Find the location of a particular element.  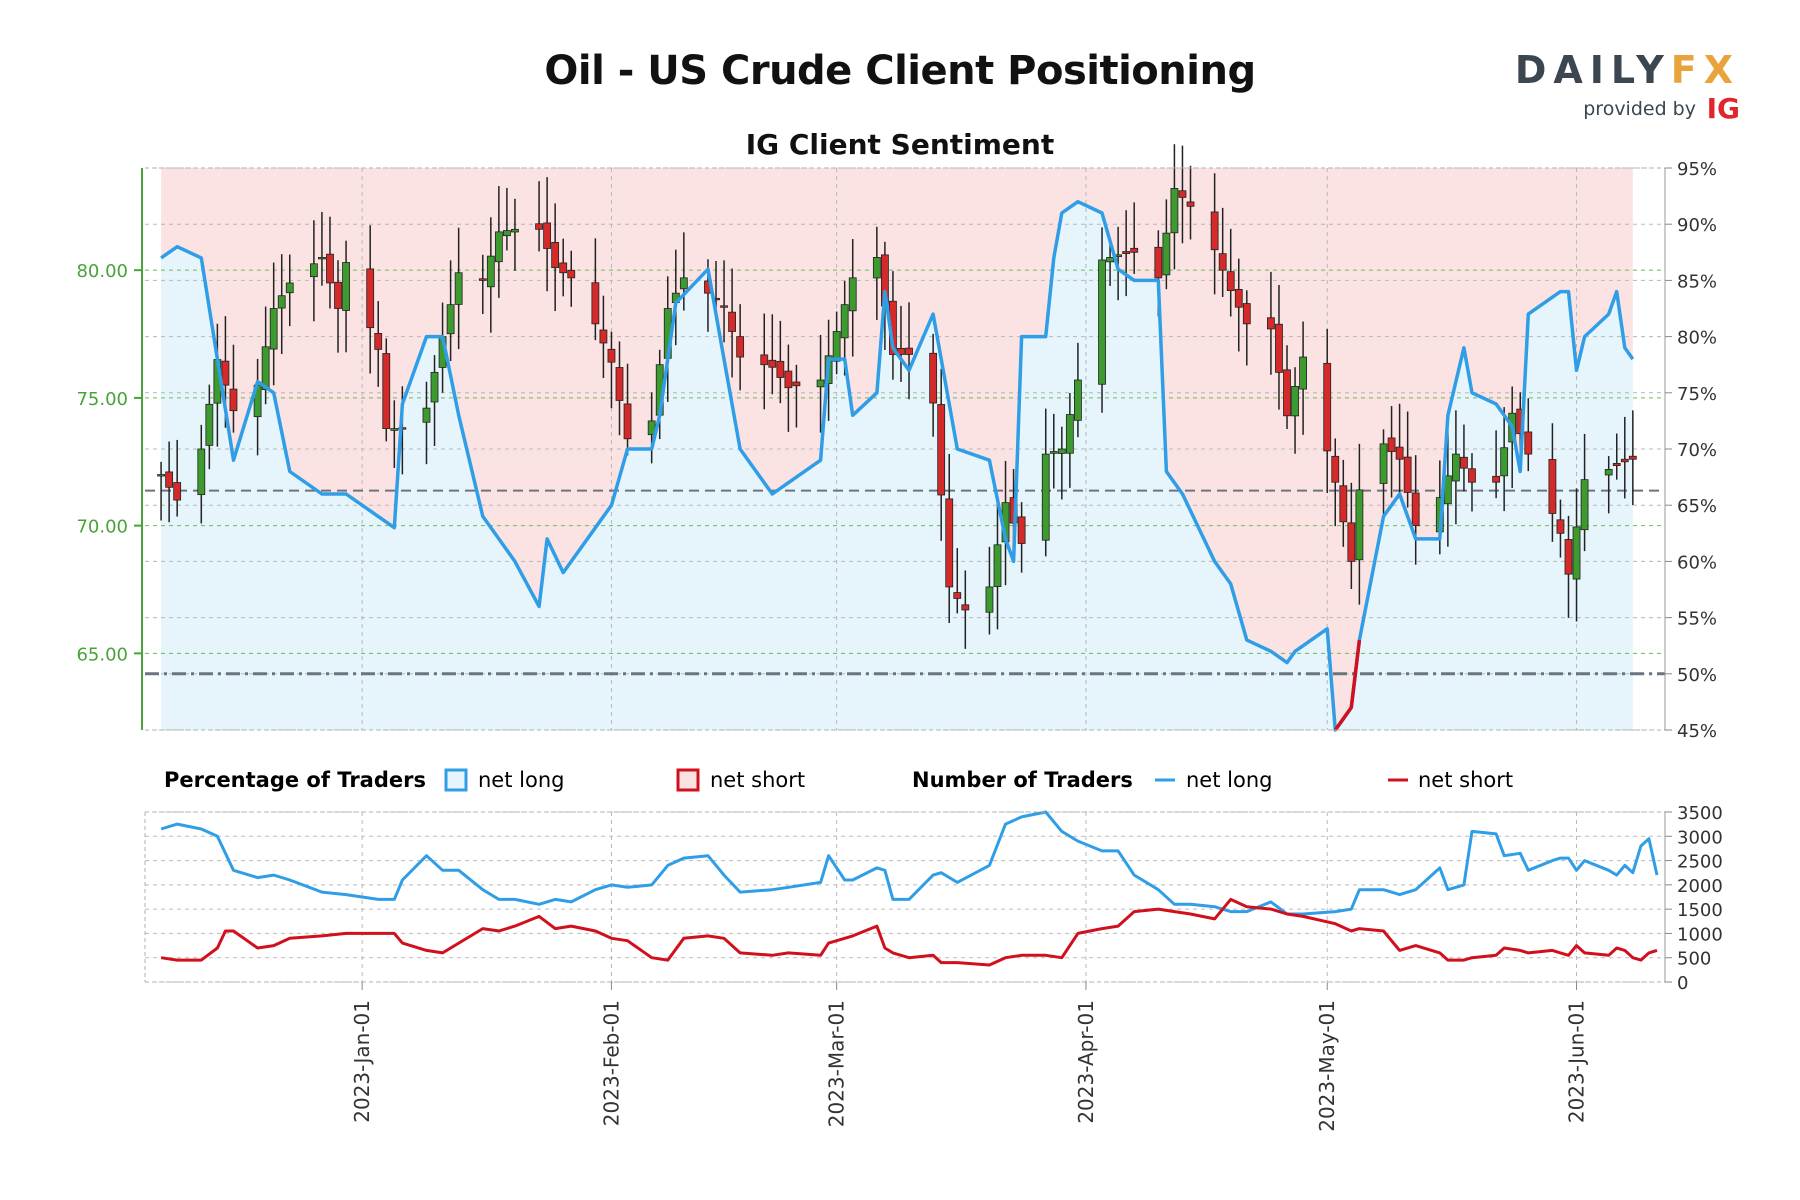

price-tick-label: 70.00 is located at coordinates (102, 527).